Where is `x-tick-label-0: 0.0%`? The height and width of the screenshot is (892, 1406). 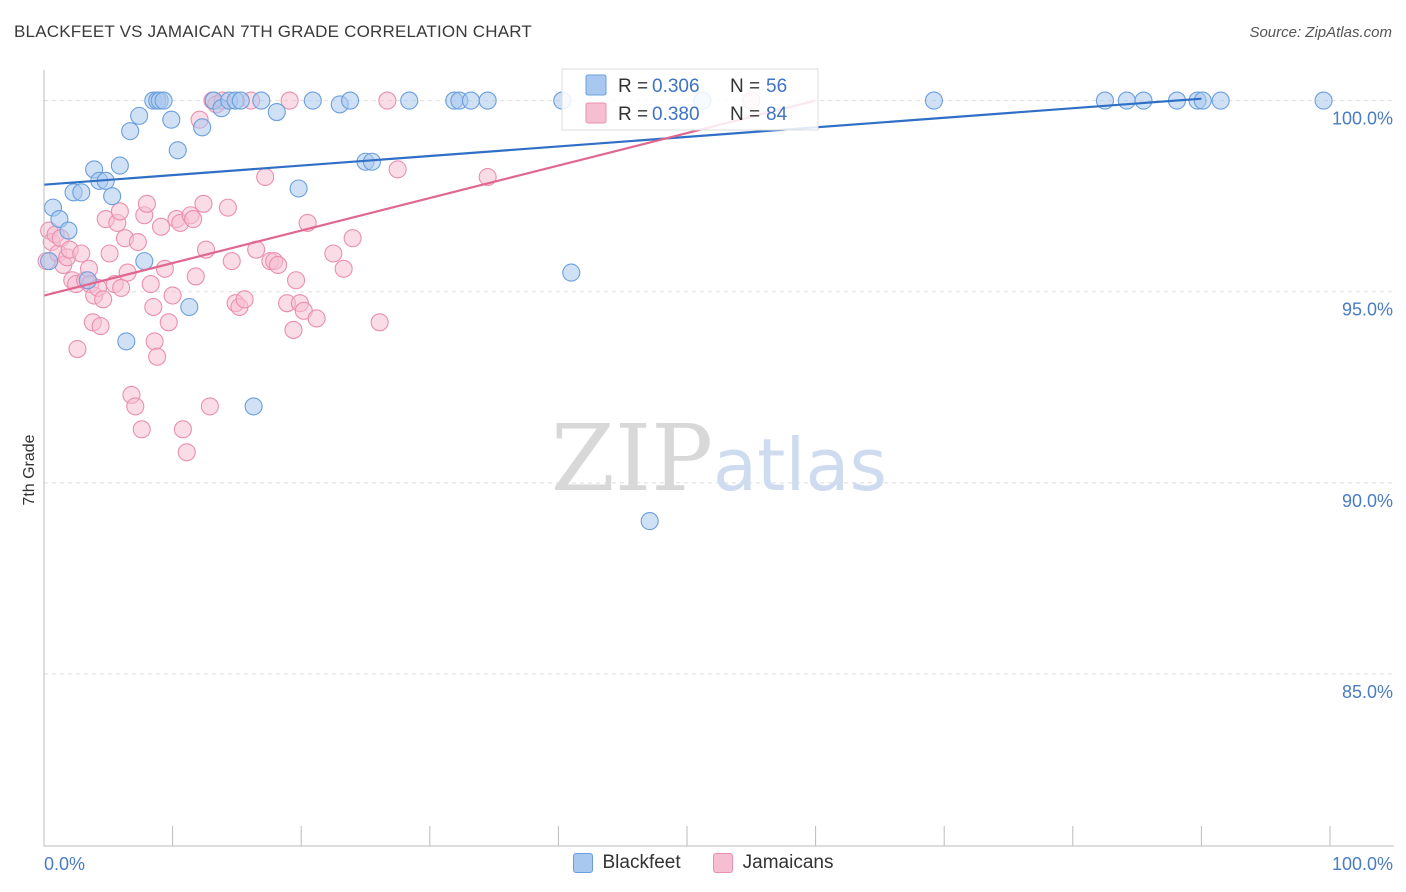
x-tick-label-0: 0.0% is located at coordinates (64, 864).